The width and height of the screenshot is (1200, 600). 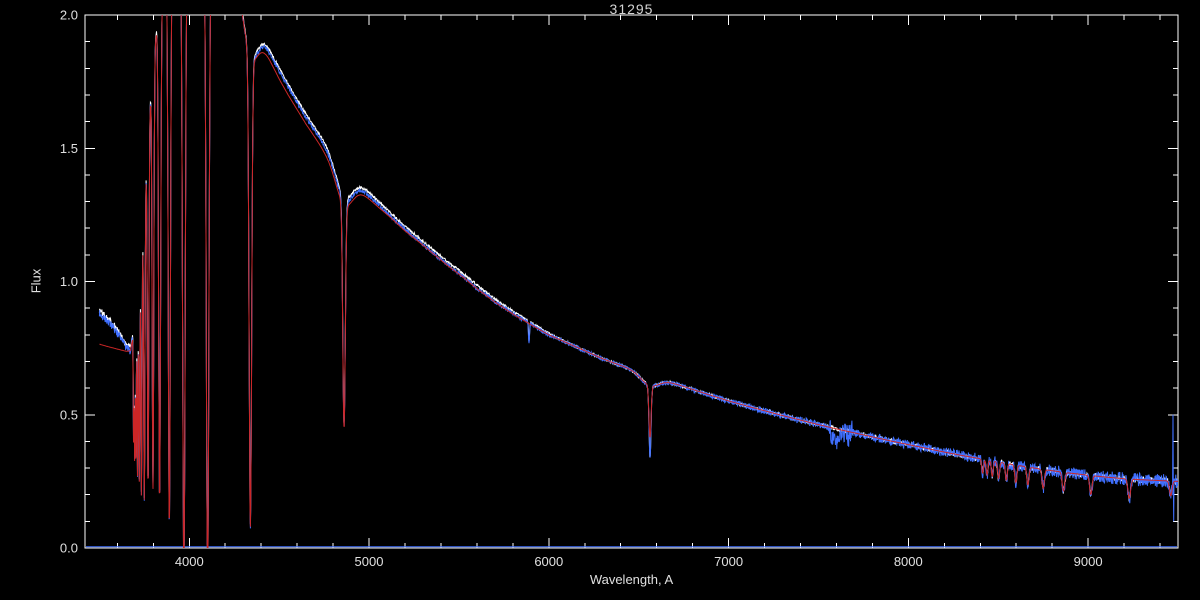 I want to click on svg-text: 0.5, so click(x=69, y=414).